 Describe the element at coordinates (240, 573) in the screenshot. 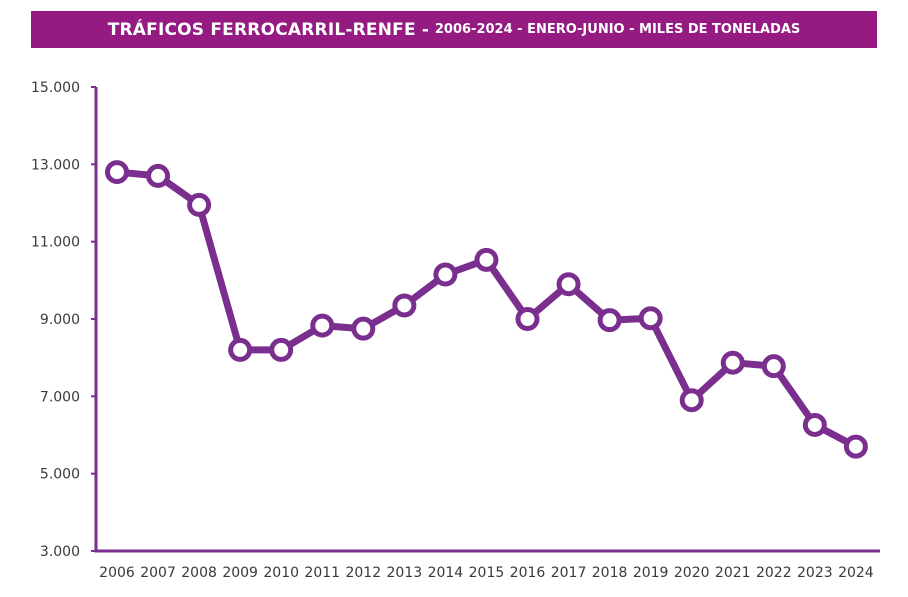

I see `x-tick-label: 2009` at that location.